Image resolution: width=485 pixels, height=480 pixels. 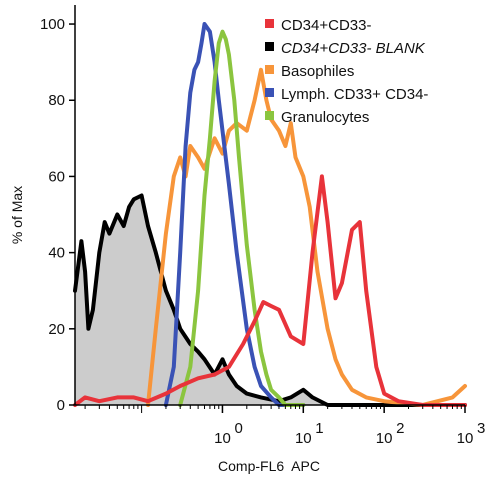 What do you see at coordinates (238, 428) in the screenshot?
I see `x-tick-exponent: 0` at bounding box center [238, 428].